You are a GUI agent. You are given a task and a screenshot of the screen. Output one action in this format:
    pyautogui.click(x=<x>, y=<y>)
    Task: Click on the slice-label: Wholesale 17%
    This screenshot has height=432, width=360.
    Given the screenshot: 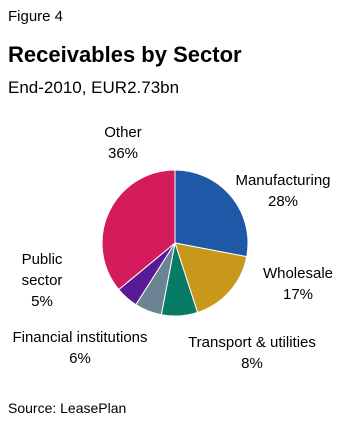 What is the action you would take?
    pyautogui.click(x=298, y=284)
    